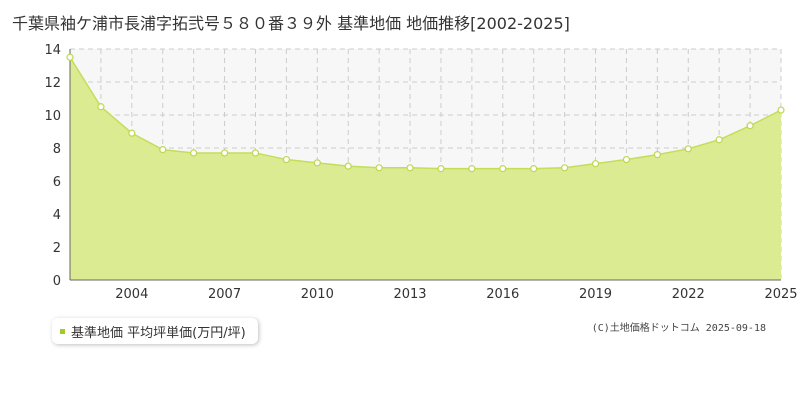 The width and height of the screenshot is (800, 400). Describe the element at coordinates (224, 294) in the screenshot. I see `x-tick-label: 2007` at that location.